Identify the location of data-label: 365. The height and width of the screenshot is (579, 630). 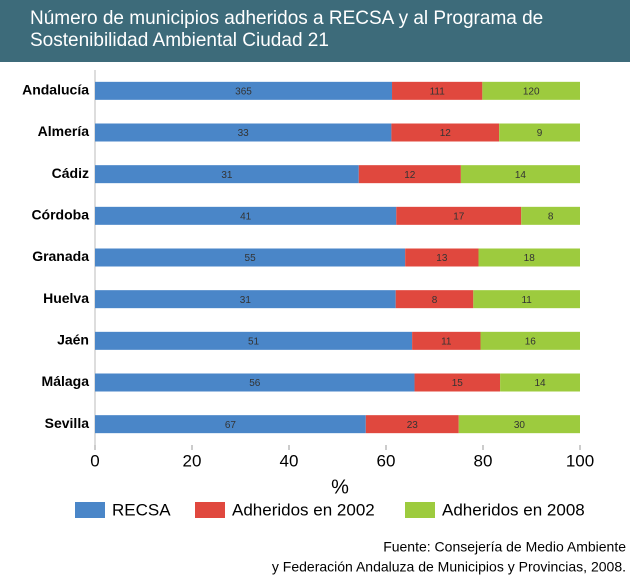
(243, 91).